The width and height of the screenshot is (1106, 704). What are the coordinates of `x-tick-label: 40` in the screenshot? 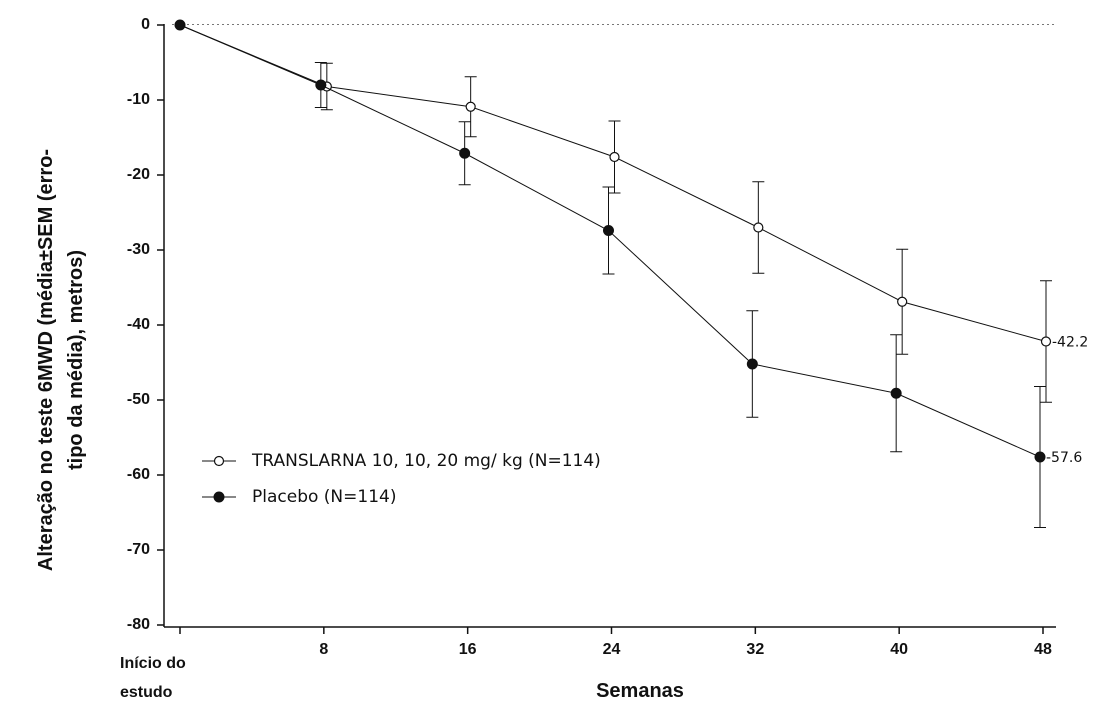 It's located at (899, 649).